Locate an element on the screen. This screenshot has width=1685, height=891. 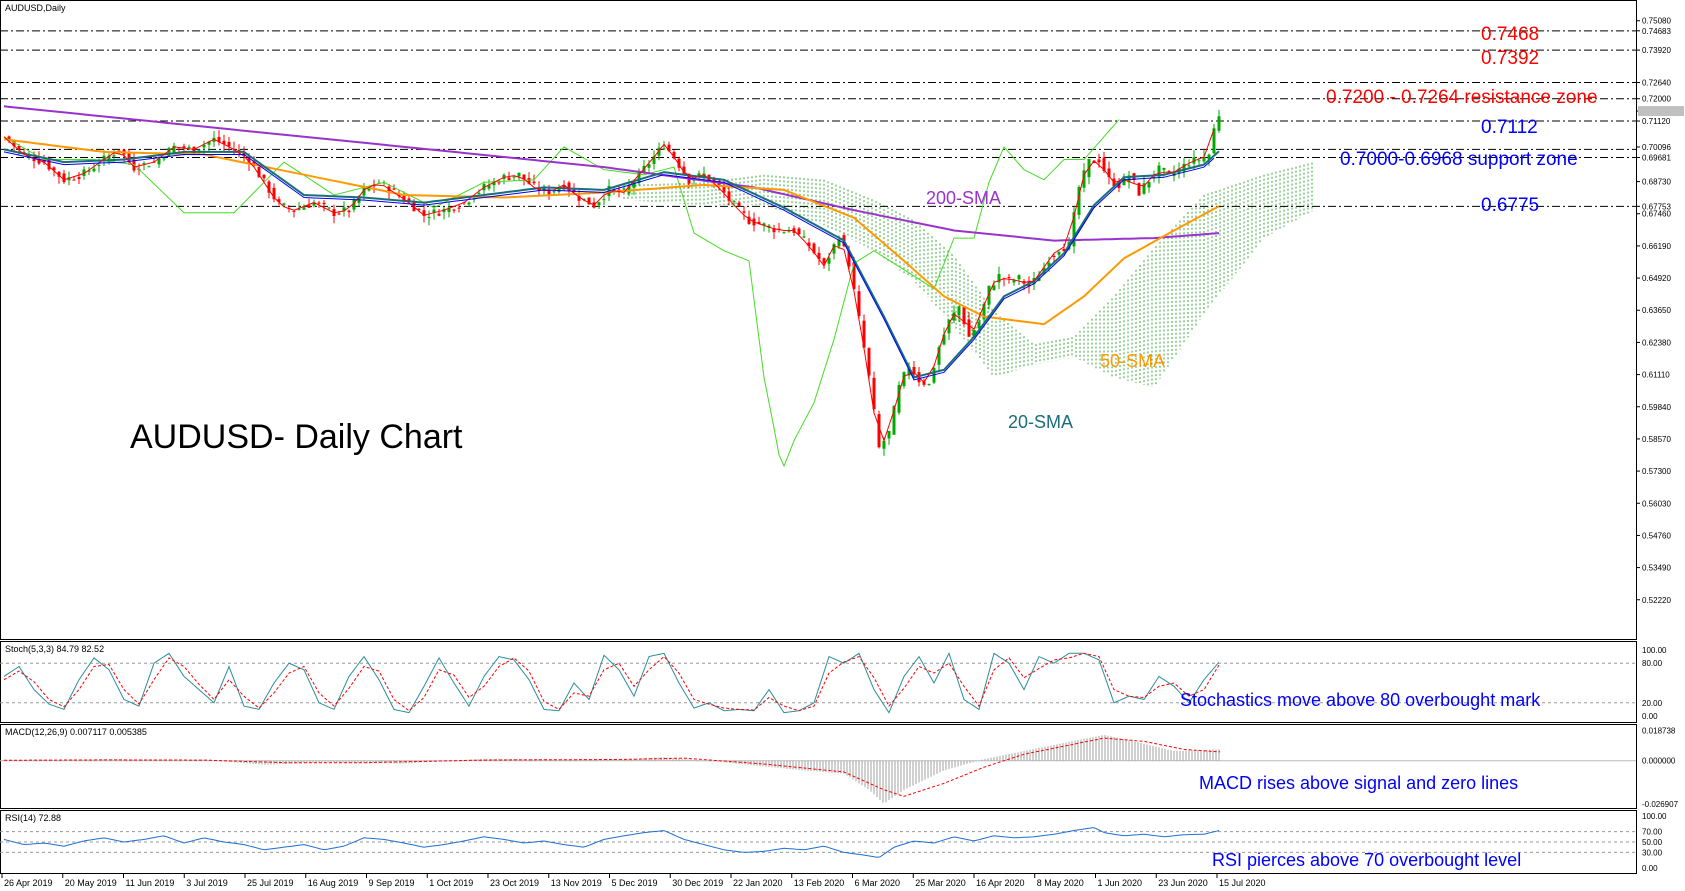
macd-caption: MACD rises above signal and zero lines is located at coordinates (1358, 783).